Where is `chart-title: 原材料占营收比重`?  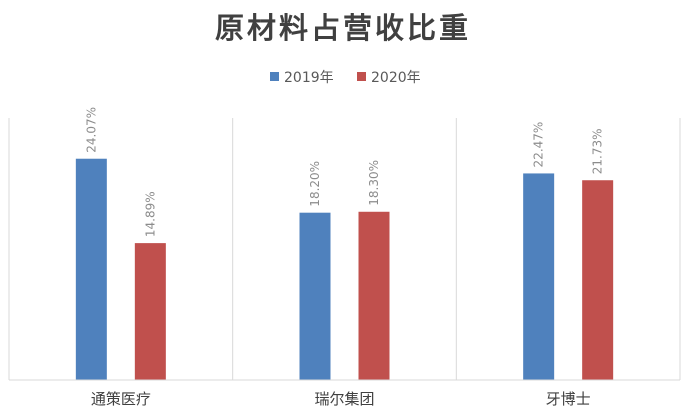
chart-title: 原材料占营收比重 is located at coordinates (343, 28).